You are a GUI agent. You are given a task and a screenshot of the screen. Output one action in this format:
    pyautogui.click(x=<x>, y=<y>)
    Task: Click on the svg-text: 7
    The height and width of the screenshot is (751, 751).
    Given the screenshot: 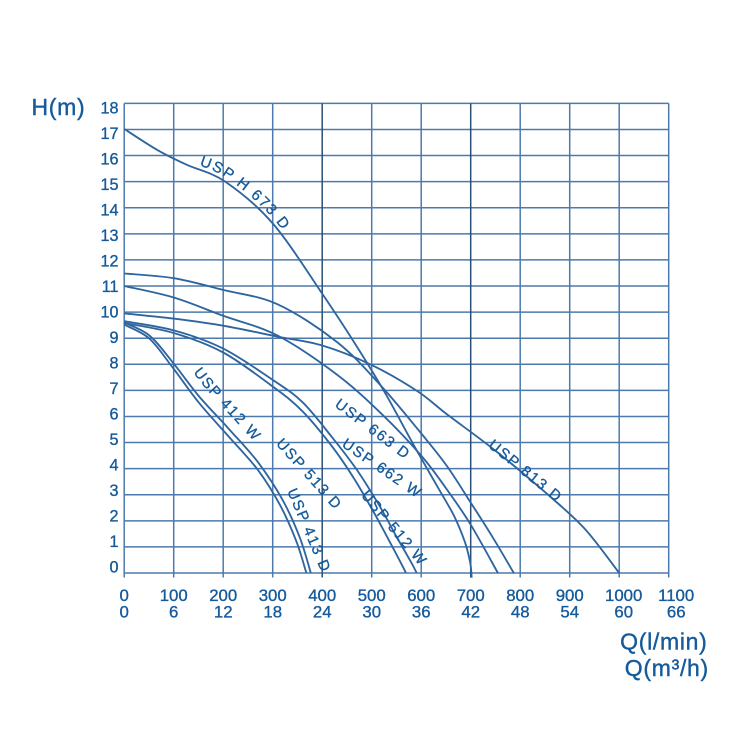 What is the action you would take?
    pyautogui.click(x=113, y=389)
    